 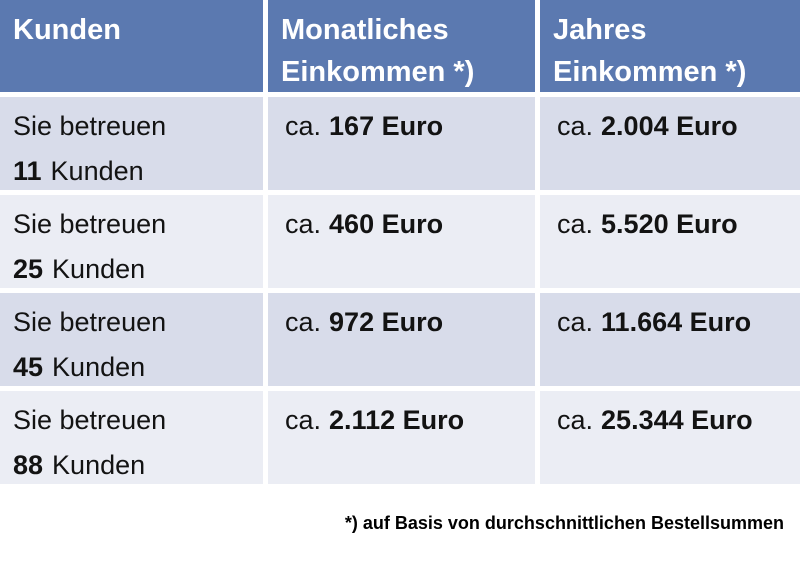 What do you see at coordinates (677, 420) in the screenshot?
I see `yearly-income-value: 25.344 Euro` at bounding box center [677, 420].